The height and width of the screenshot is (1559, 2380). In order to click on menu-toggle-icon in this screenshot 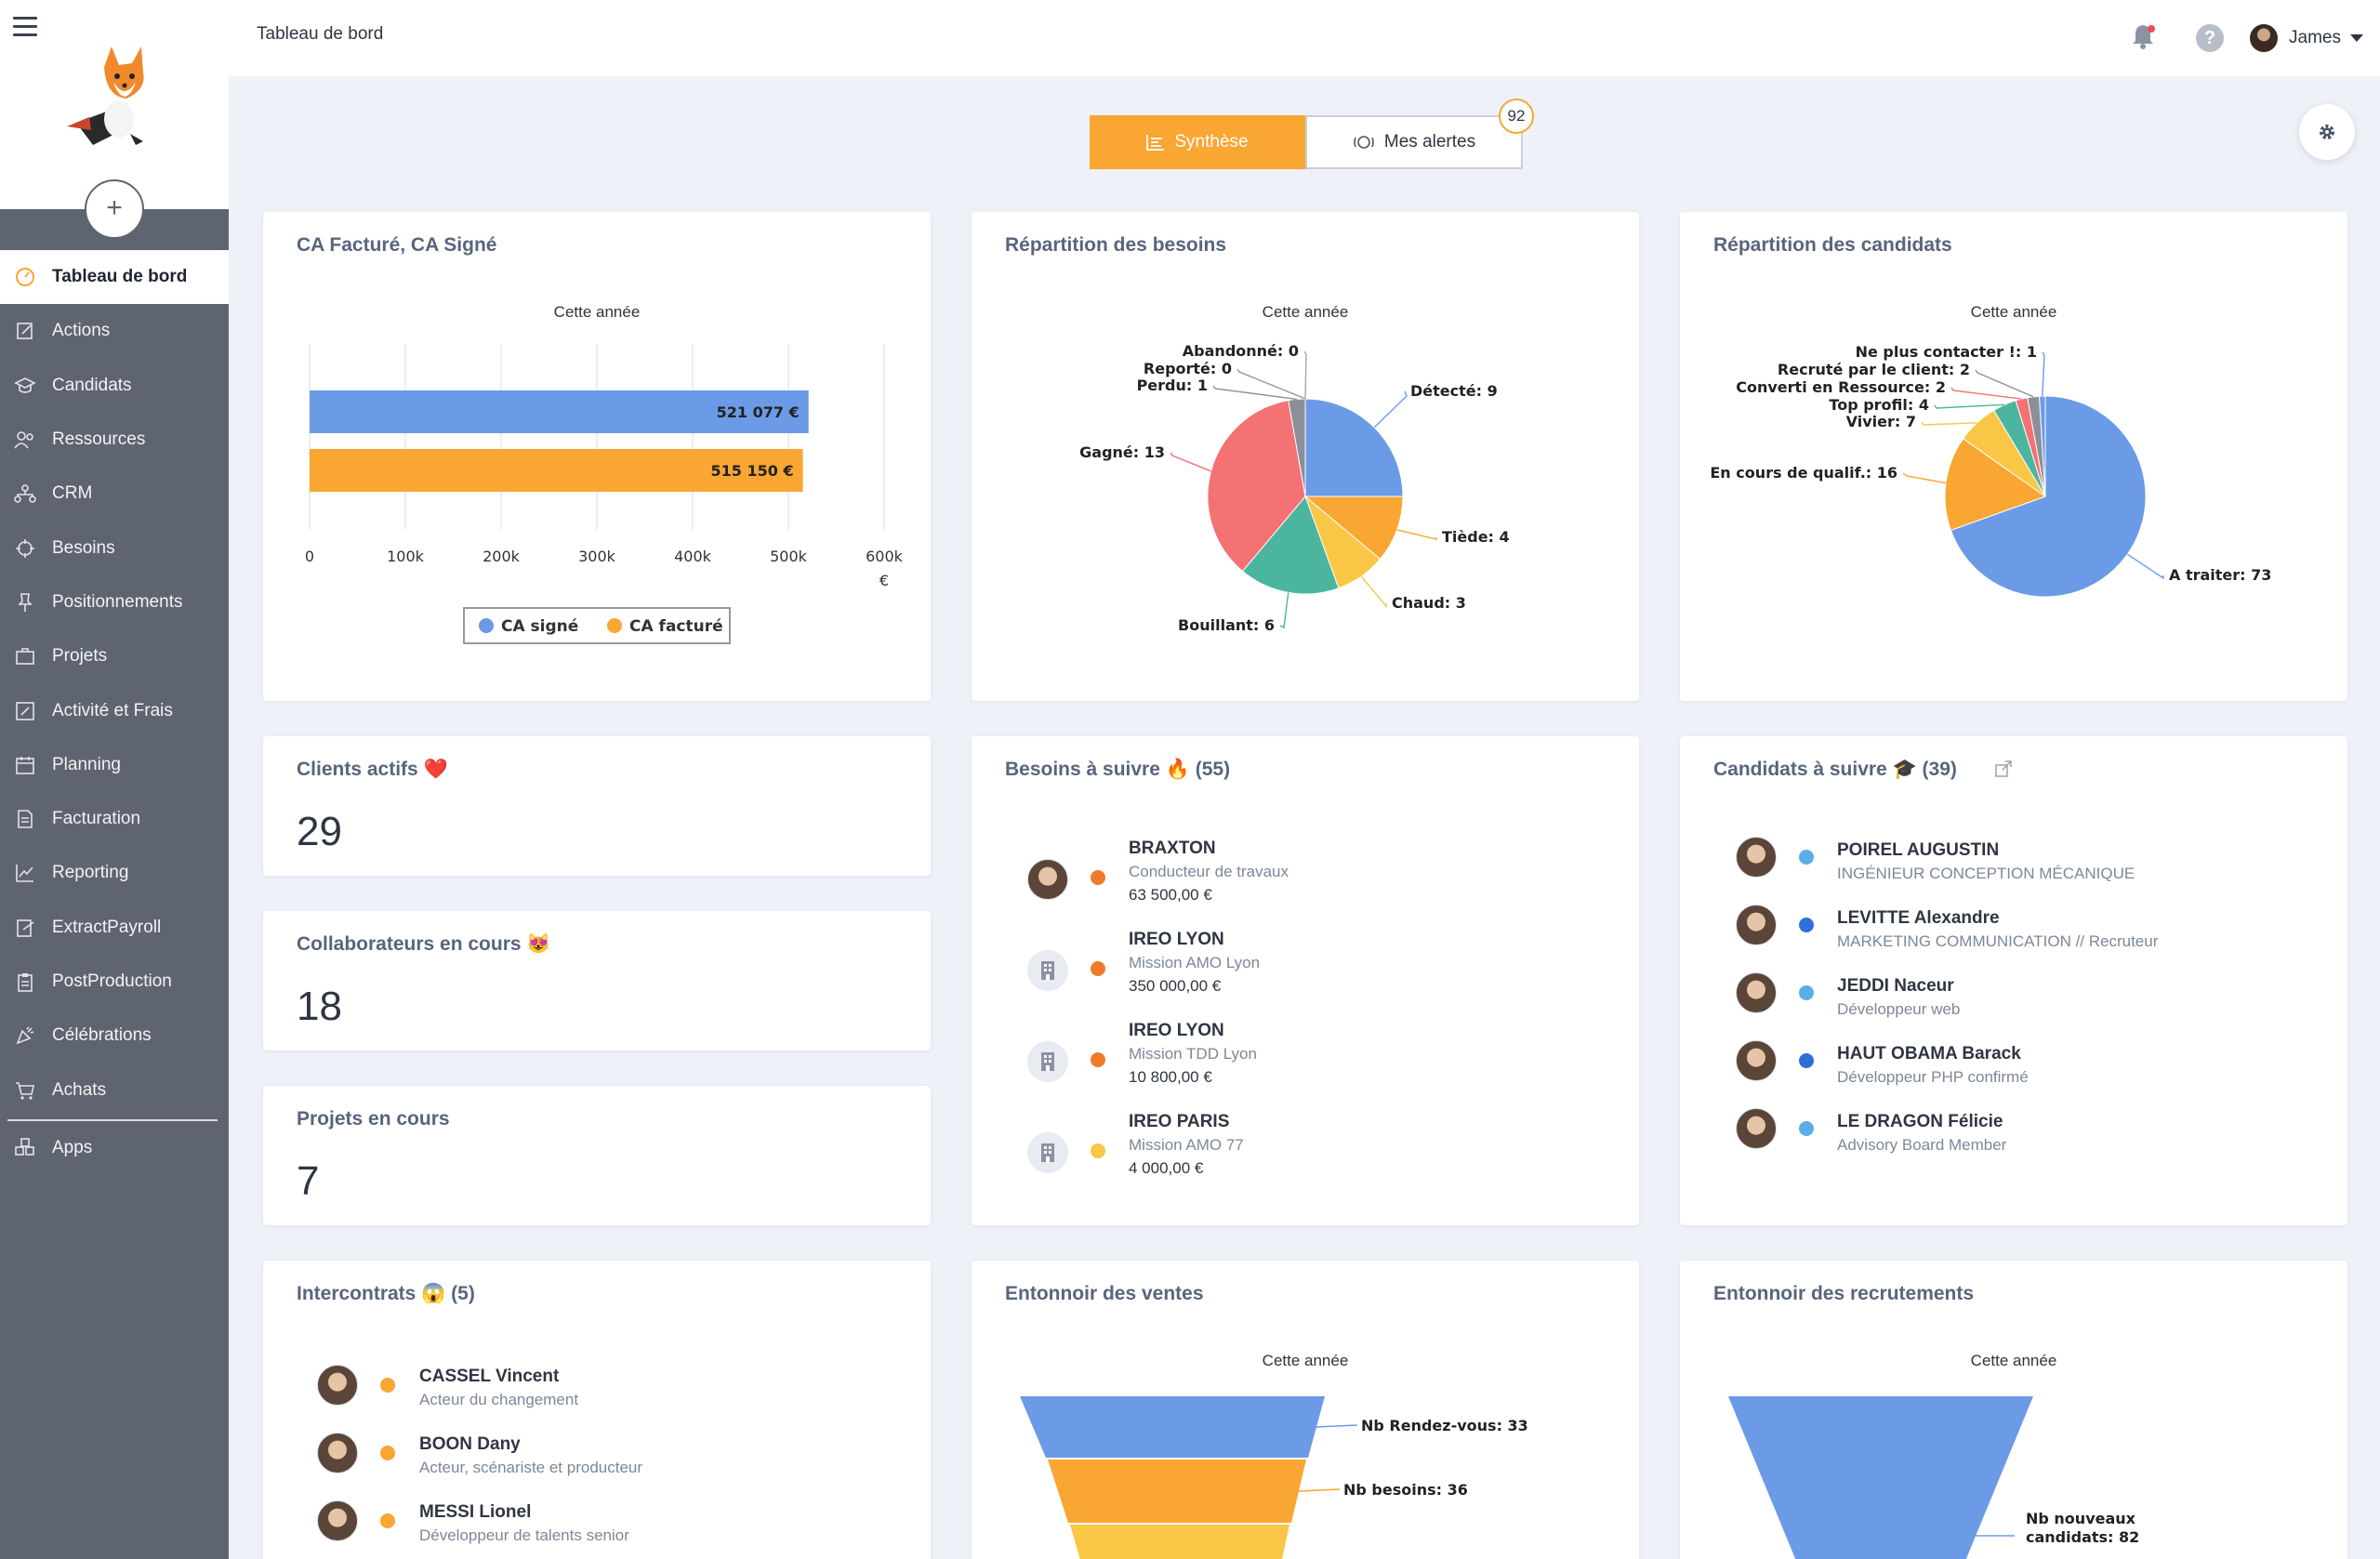, I will do `click(25, 27)`.